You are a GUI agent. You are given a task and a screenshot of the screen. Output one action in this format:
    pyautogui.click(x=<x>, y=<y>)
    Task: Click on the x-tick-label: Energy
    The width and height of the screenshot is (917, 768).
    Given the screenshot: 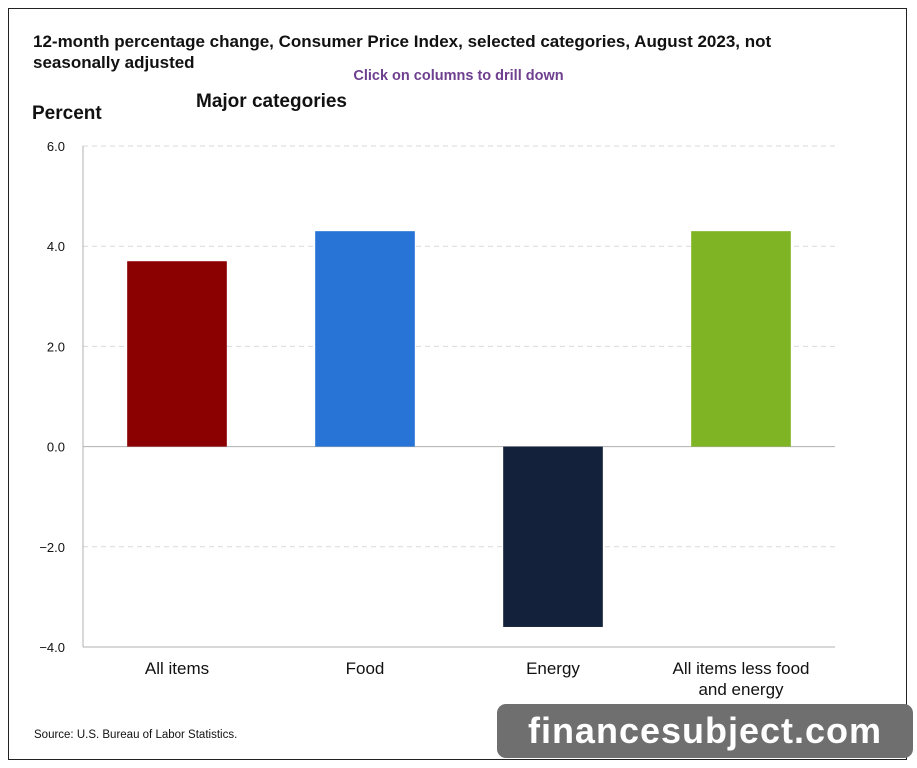 What is the action you would take?
    pyautogui.click(x=553, y=668)
    